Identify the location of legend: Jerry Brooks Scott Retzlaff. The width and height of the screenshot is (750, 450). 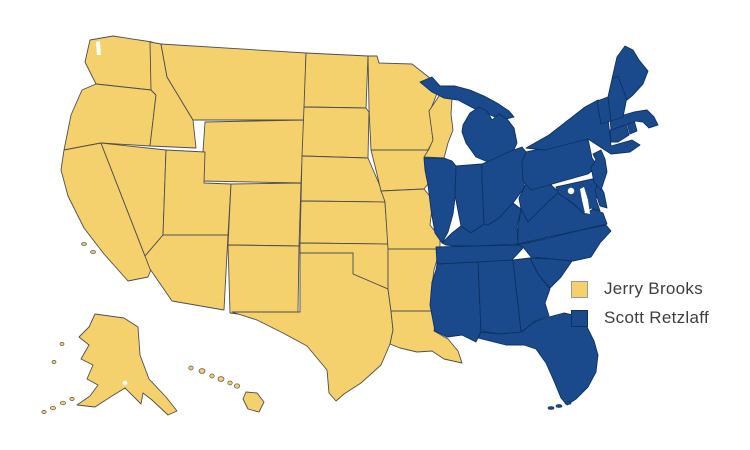
(640, 303).